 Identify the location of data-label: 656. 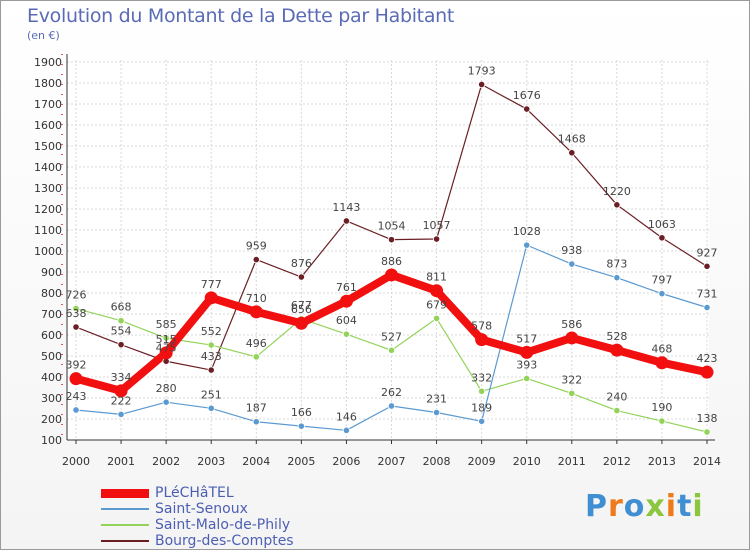
(301, 309).